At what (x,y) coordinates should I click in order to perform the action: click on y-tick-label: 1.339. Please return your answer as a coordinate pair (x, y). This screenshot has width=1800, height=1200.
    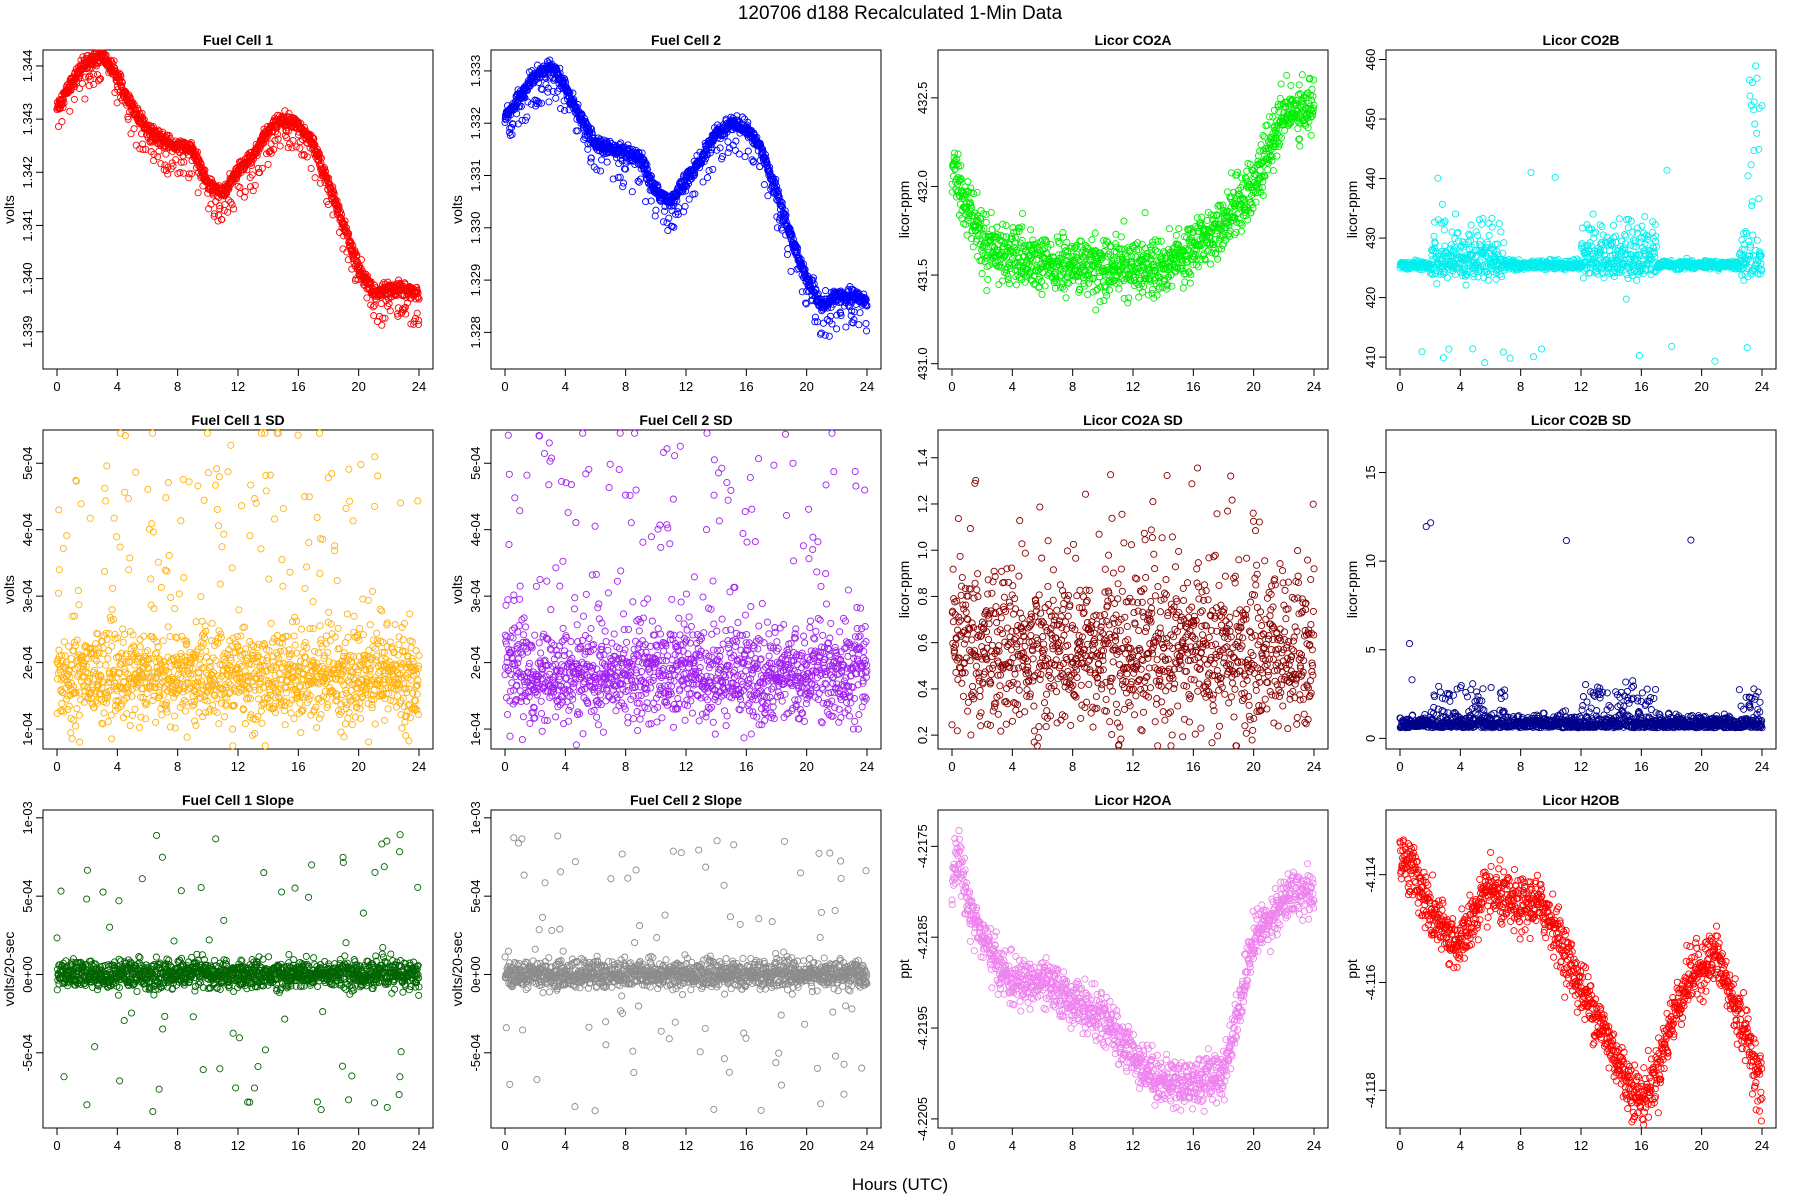
    Looking at the image, I should click on (27, 332).